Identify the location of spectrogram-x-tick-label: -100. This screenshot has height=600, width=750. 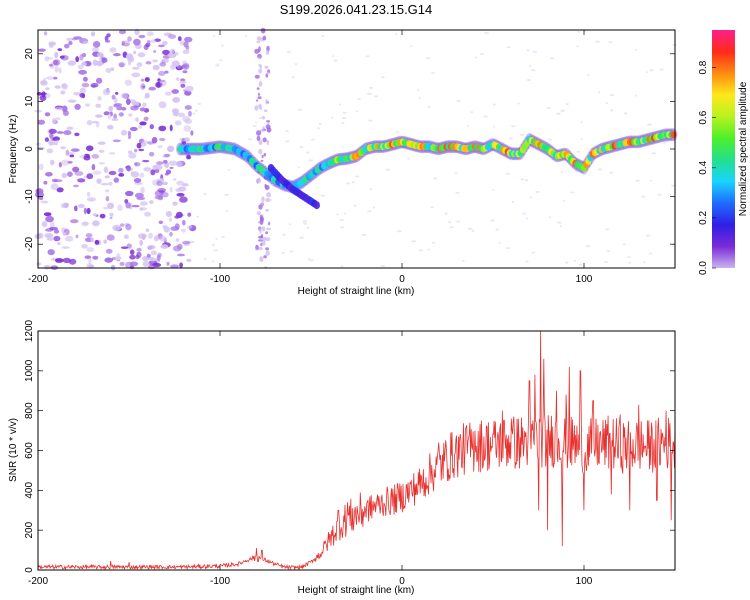
(220, 279).